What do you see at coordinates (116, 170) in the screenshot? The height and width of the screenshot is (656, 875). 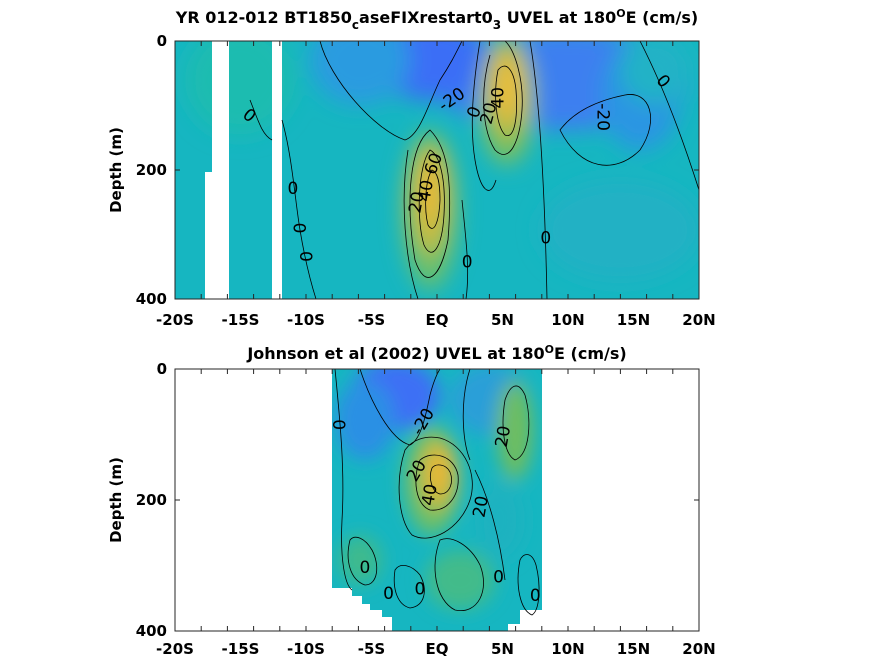 I see `y-axis-label-model: Depth (m)` at bounding box center [116, 170].